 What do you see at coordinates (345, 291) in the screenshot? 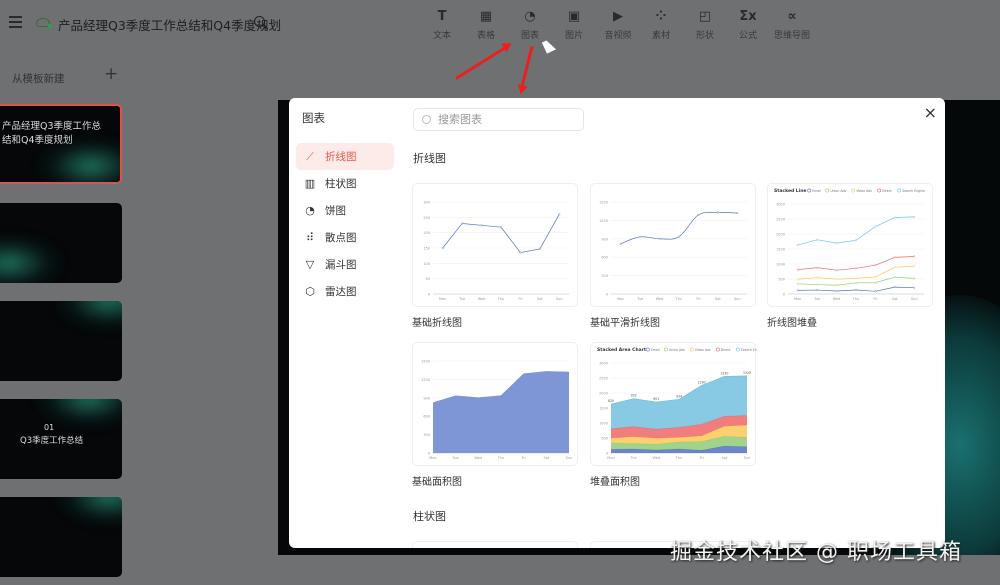
I see `nav-item-radar-chart: ⬡ 雷达图` at bounding box center [345, 291].